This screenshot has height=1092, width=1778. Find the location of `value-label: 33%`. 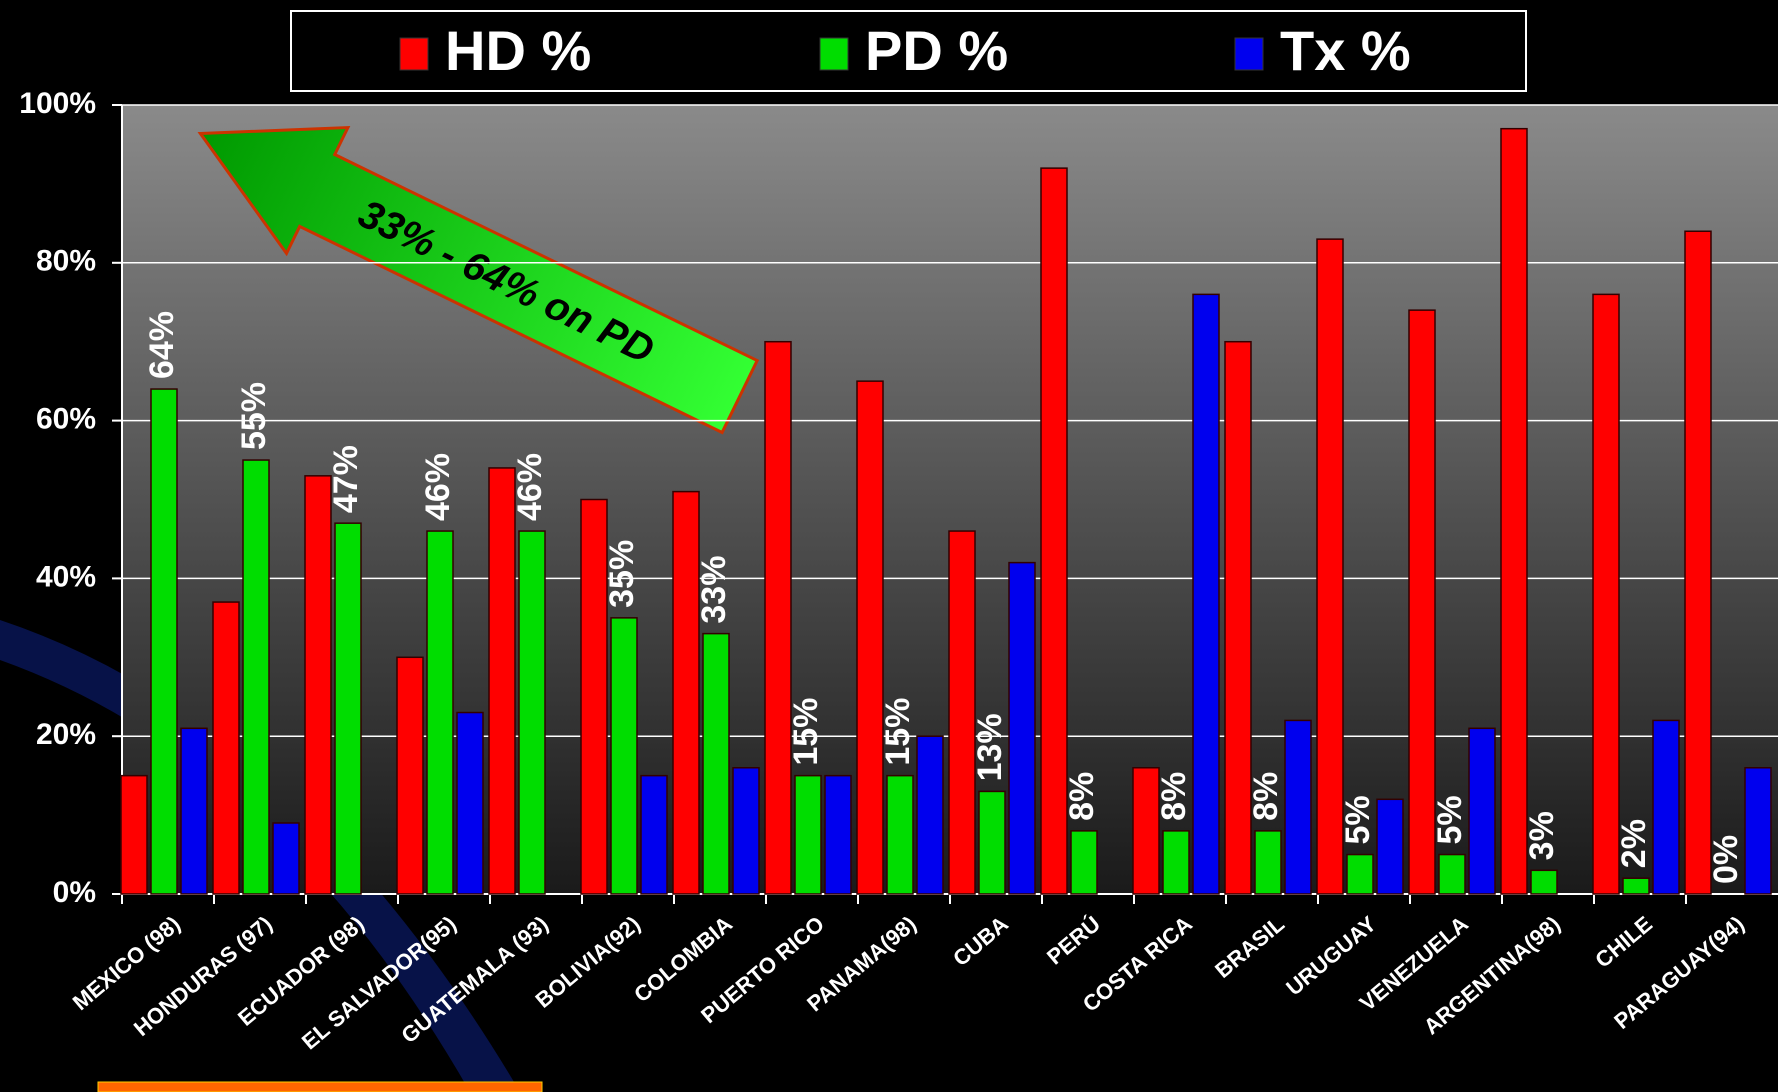

value-label: 33% is located at coordinates (714, 590).